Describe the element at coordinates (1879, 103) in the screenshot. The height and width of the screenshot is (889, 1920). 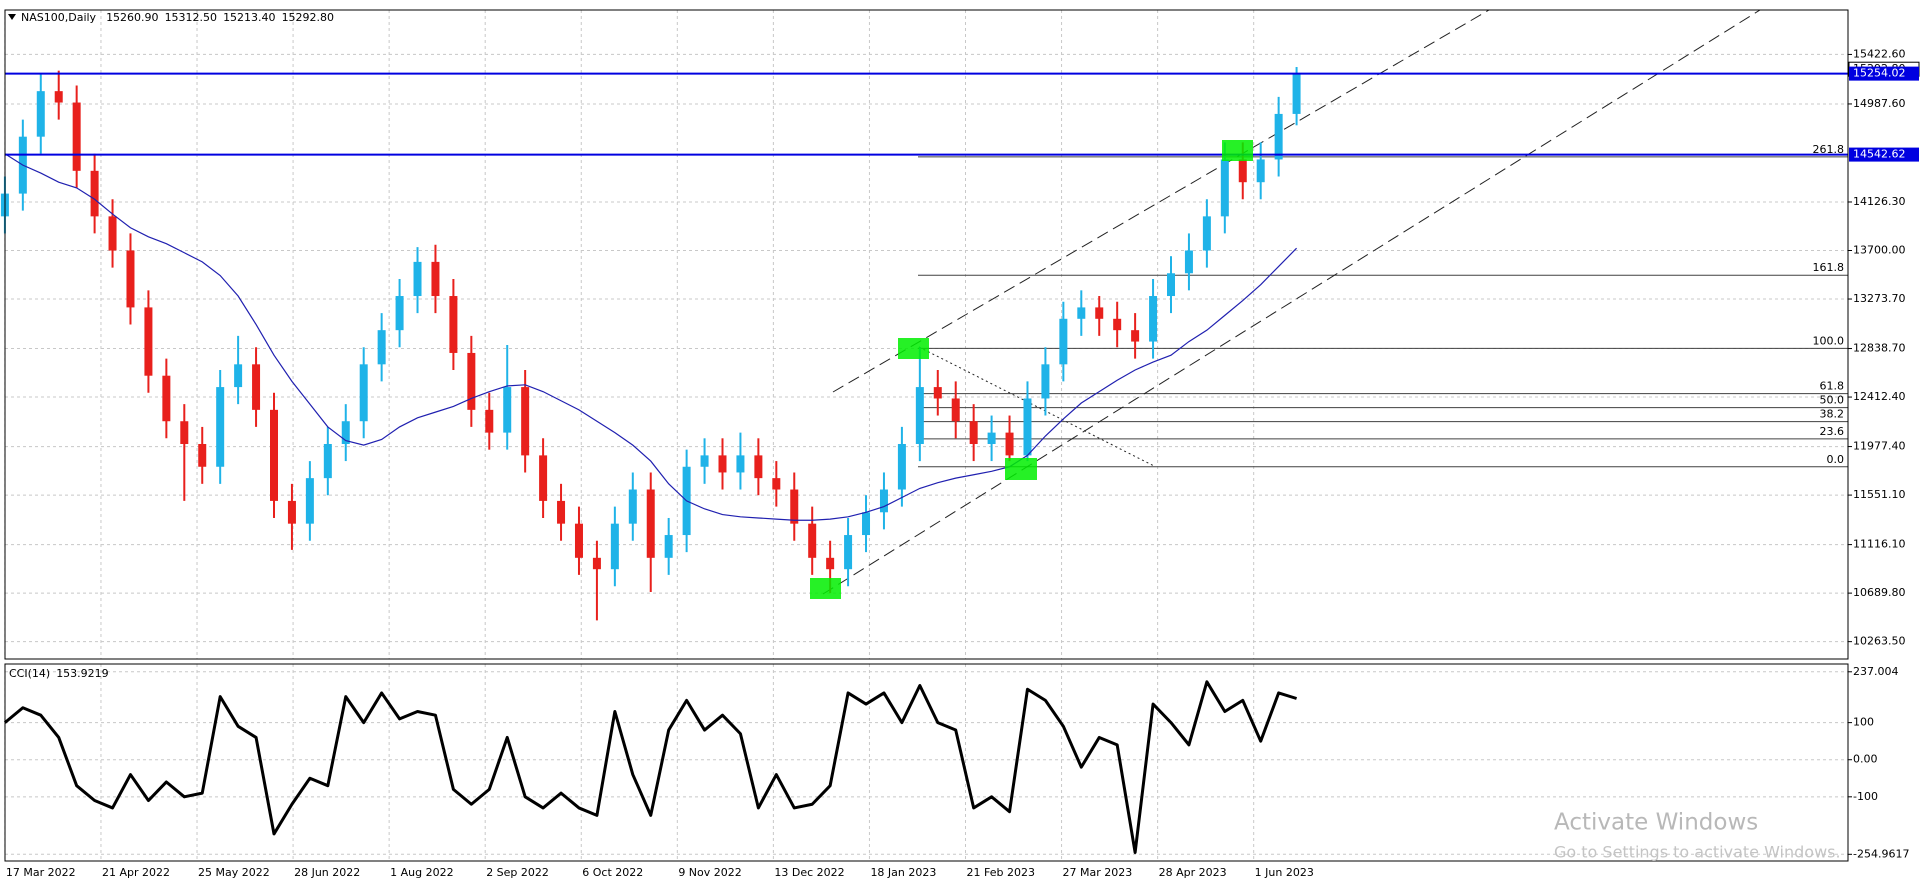
I see `y-tick-label: 14987.60` at that location.